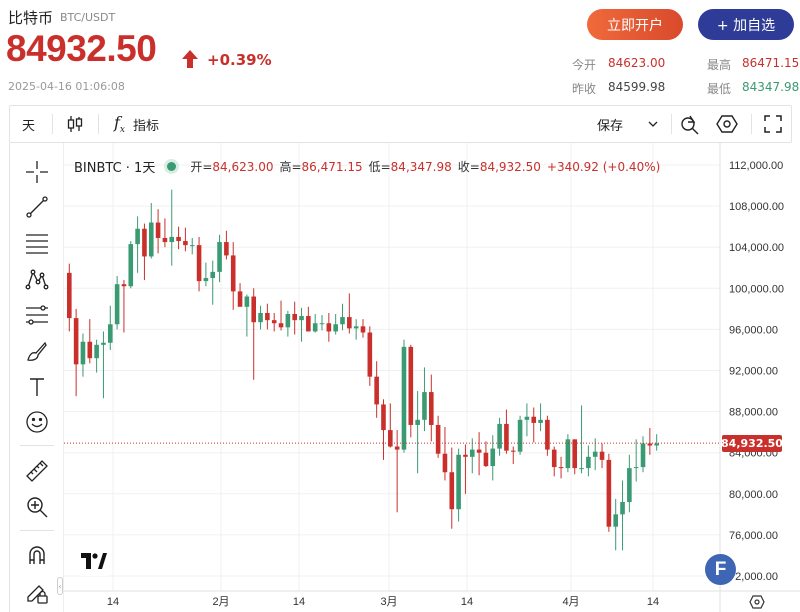  Describe the element at coordinates (756, 248) in the screenshot. I see `y-tick-label: 104,000.00` at that location.